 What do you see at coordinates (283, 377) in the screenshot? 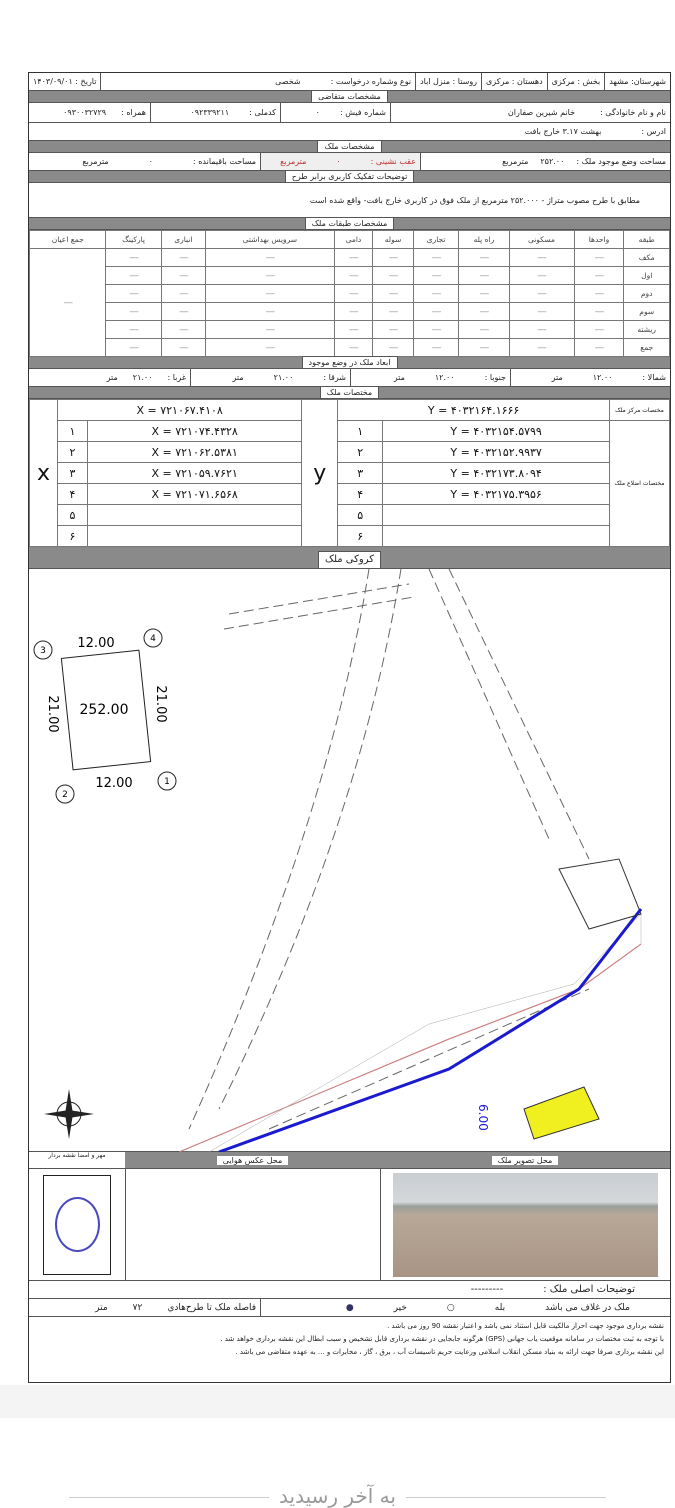
I see `east-value: ۲۱.۰۰` at bounding box center [283, 377].